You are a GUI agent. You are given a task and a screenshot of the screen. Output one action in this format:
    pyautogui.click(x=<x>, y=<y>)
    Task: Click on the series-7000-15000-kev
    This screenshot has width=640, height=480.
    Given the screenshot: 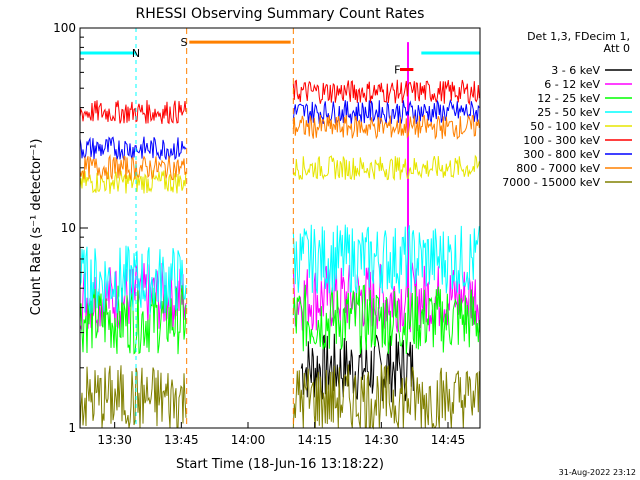 What is the action you would take?
    pyautogui.click(x=279, y=397)
    